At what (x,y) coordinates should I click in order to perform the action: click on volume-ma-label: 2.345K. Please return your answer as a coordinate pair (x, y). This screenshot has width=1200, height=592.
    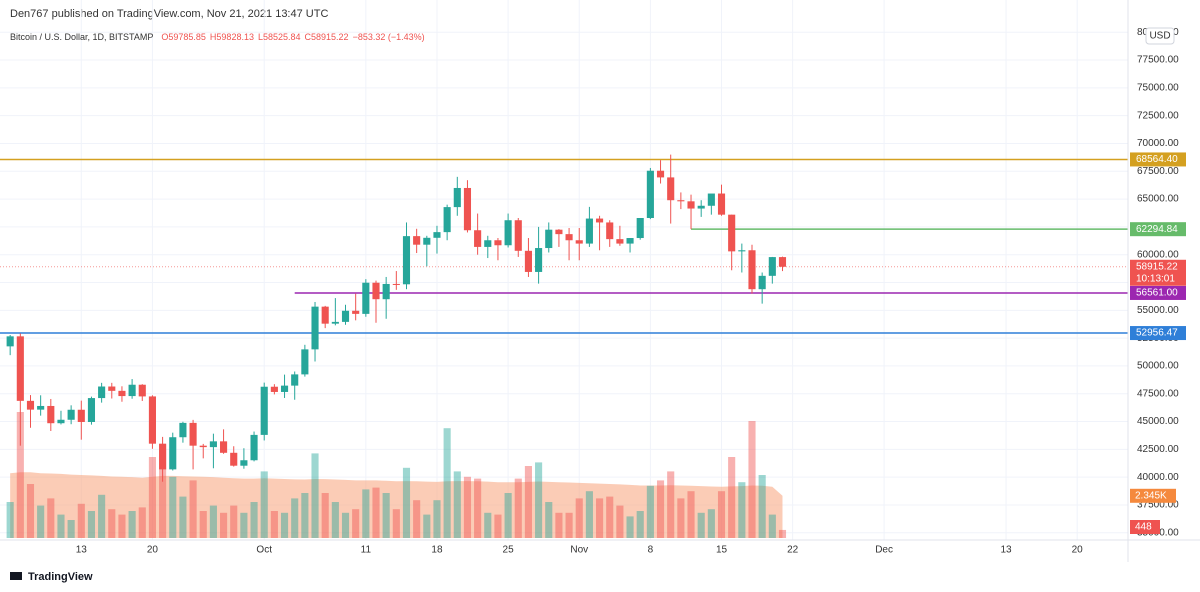
    Looking at the image, I should click on (1151, 495).